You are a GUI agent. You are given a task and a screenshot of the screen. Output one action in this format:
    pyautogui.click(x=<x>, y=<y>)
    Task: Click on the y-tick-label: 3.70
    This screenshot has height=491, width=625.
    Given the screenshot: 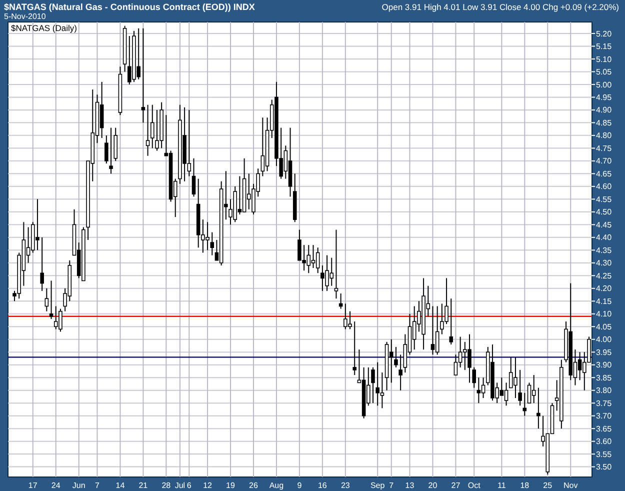 What is the action you would take?
    pyautogui.click(x=604, y=416)
    